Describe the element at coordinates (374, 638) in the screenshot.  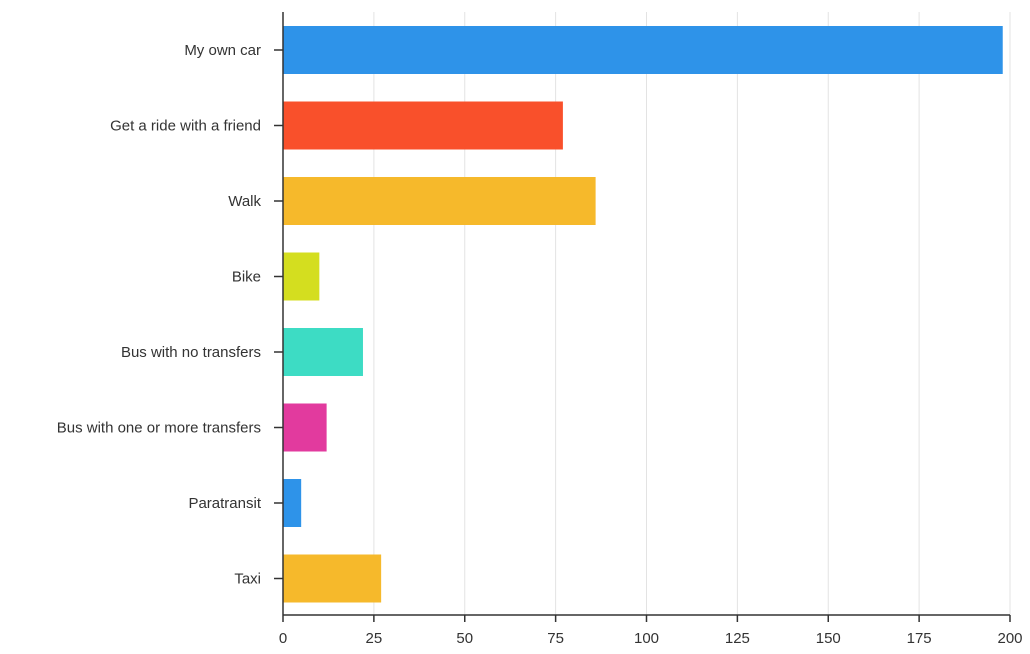
I see `x-tick-label: 25` at that location.